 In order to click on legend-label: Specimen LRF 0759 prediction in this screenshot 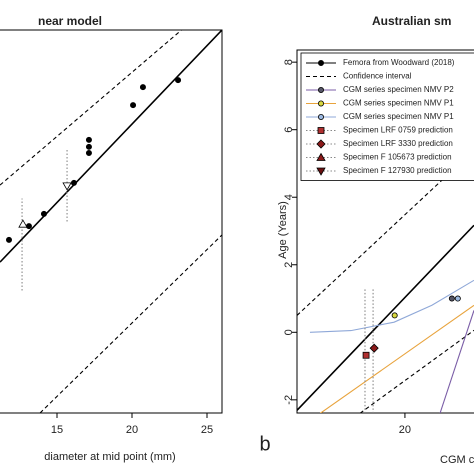, I will do `click(398, 130)`.